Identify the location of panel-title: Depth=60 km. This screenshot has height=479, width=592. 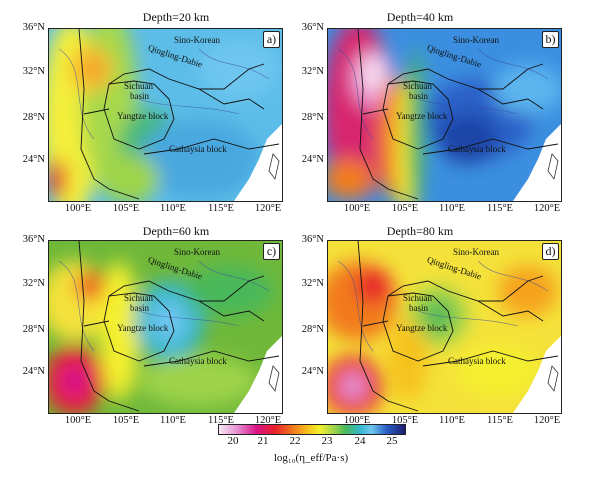
(176, 231).